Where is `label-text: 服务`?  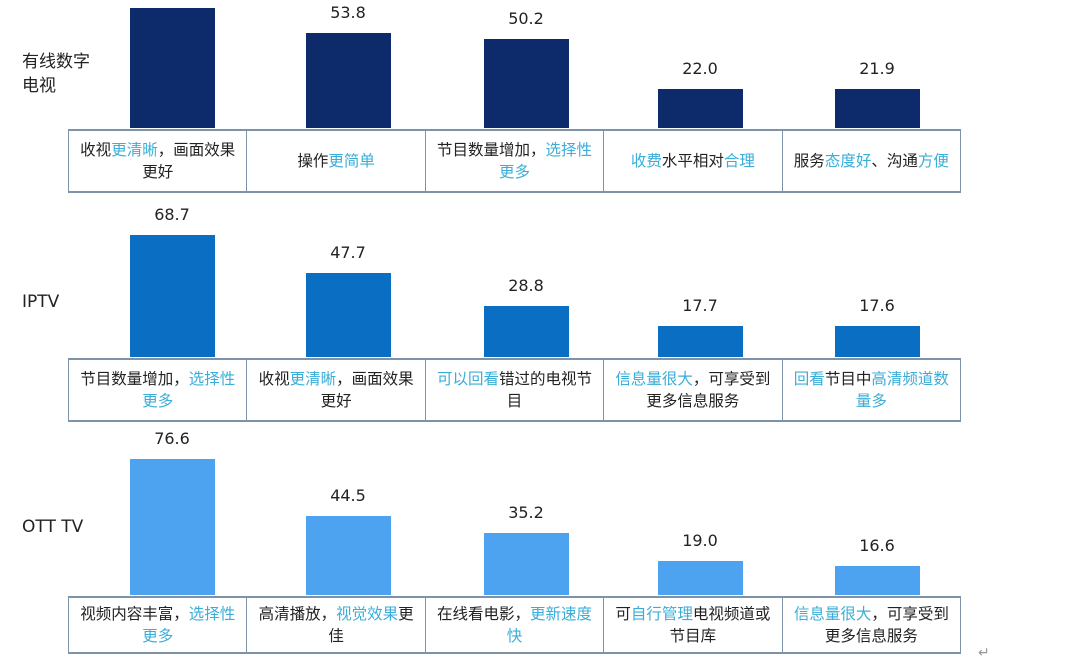 label-text: 服务 is located at coordinates (809, 161).